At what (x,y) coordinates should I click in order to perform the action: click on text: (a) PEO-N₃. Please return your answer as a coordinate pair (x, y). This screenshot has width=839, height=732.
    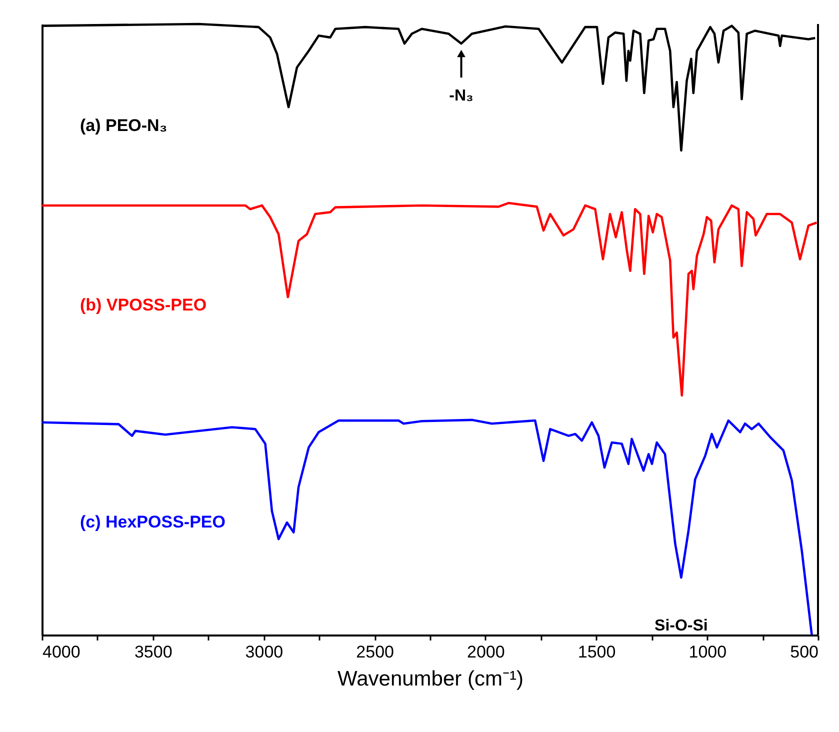
    Looking at the image, I should click on (124, 125).